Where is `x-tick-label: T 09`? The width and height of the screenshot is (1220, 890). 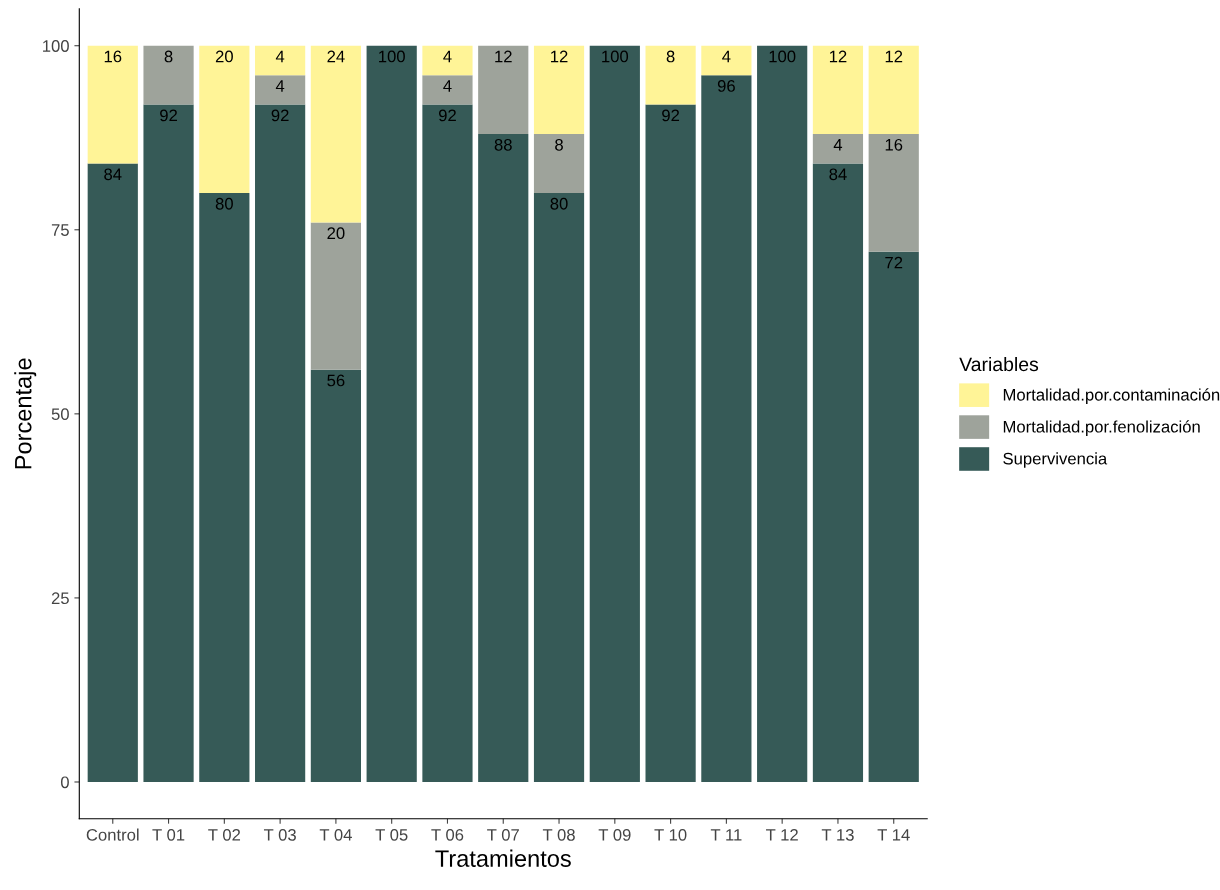
x-tick-label: T 09 is located at coordinates (614, 834).